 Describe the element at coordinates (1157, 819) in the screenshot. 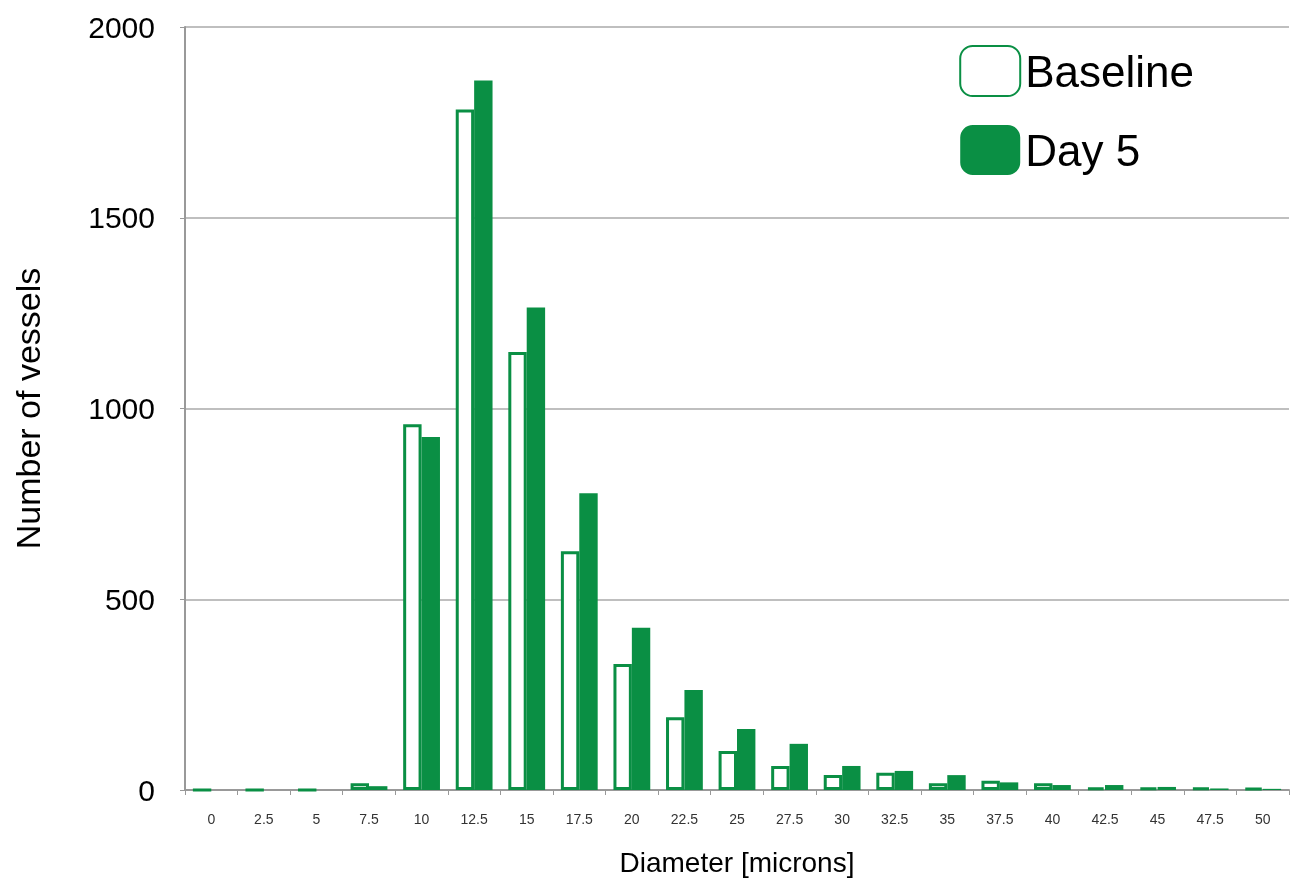

I see `x-tick-label: 45` at that location.